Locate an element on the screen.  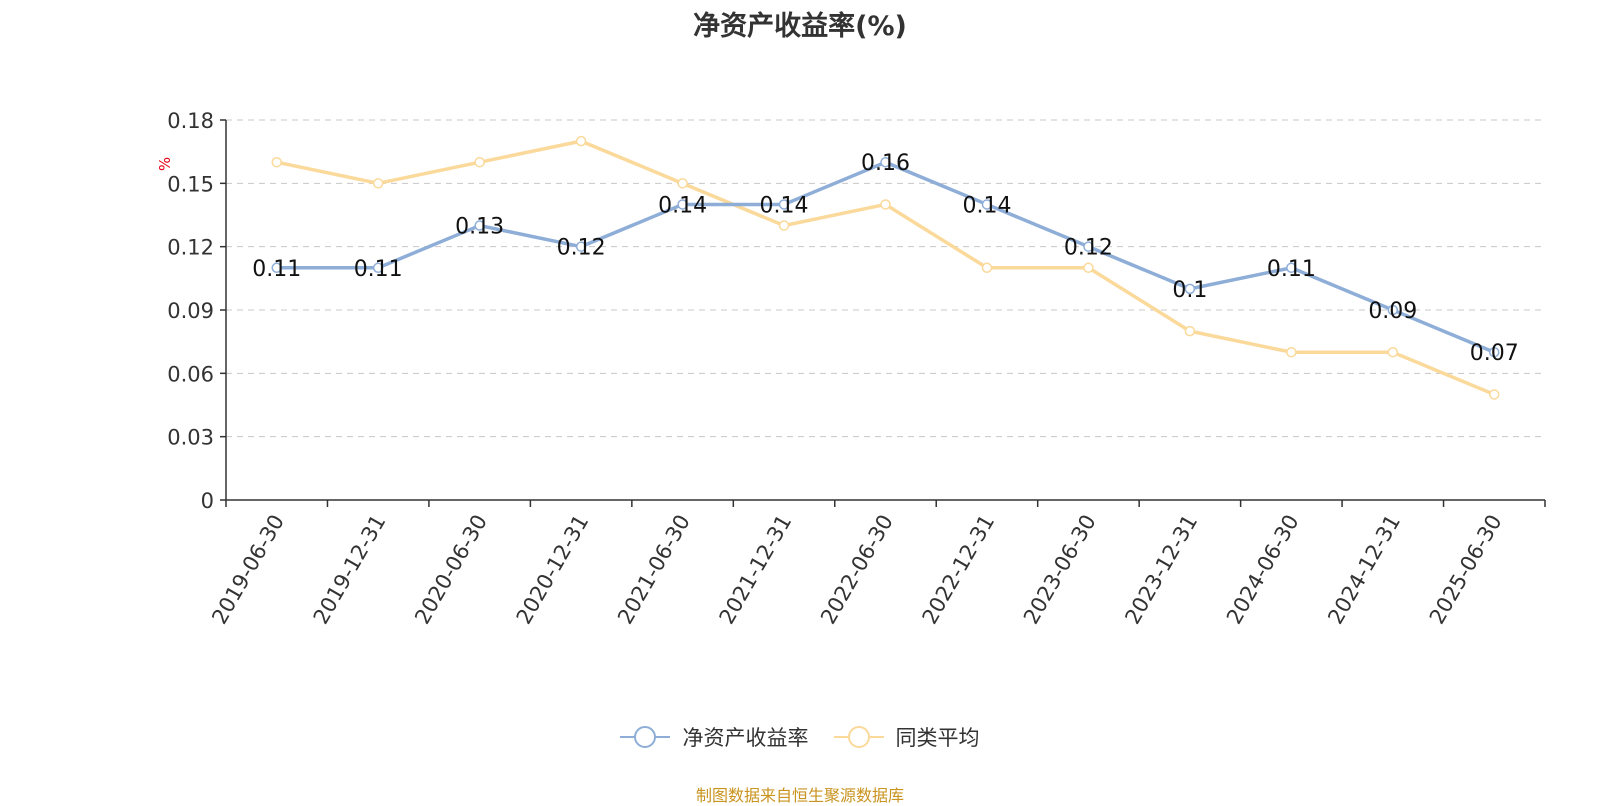
legend-label-roe: 净资产收益率 is located at coordinates (745, 738).